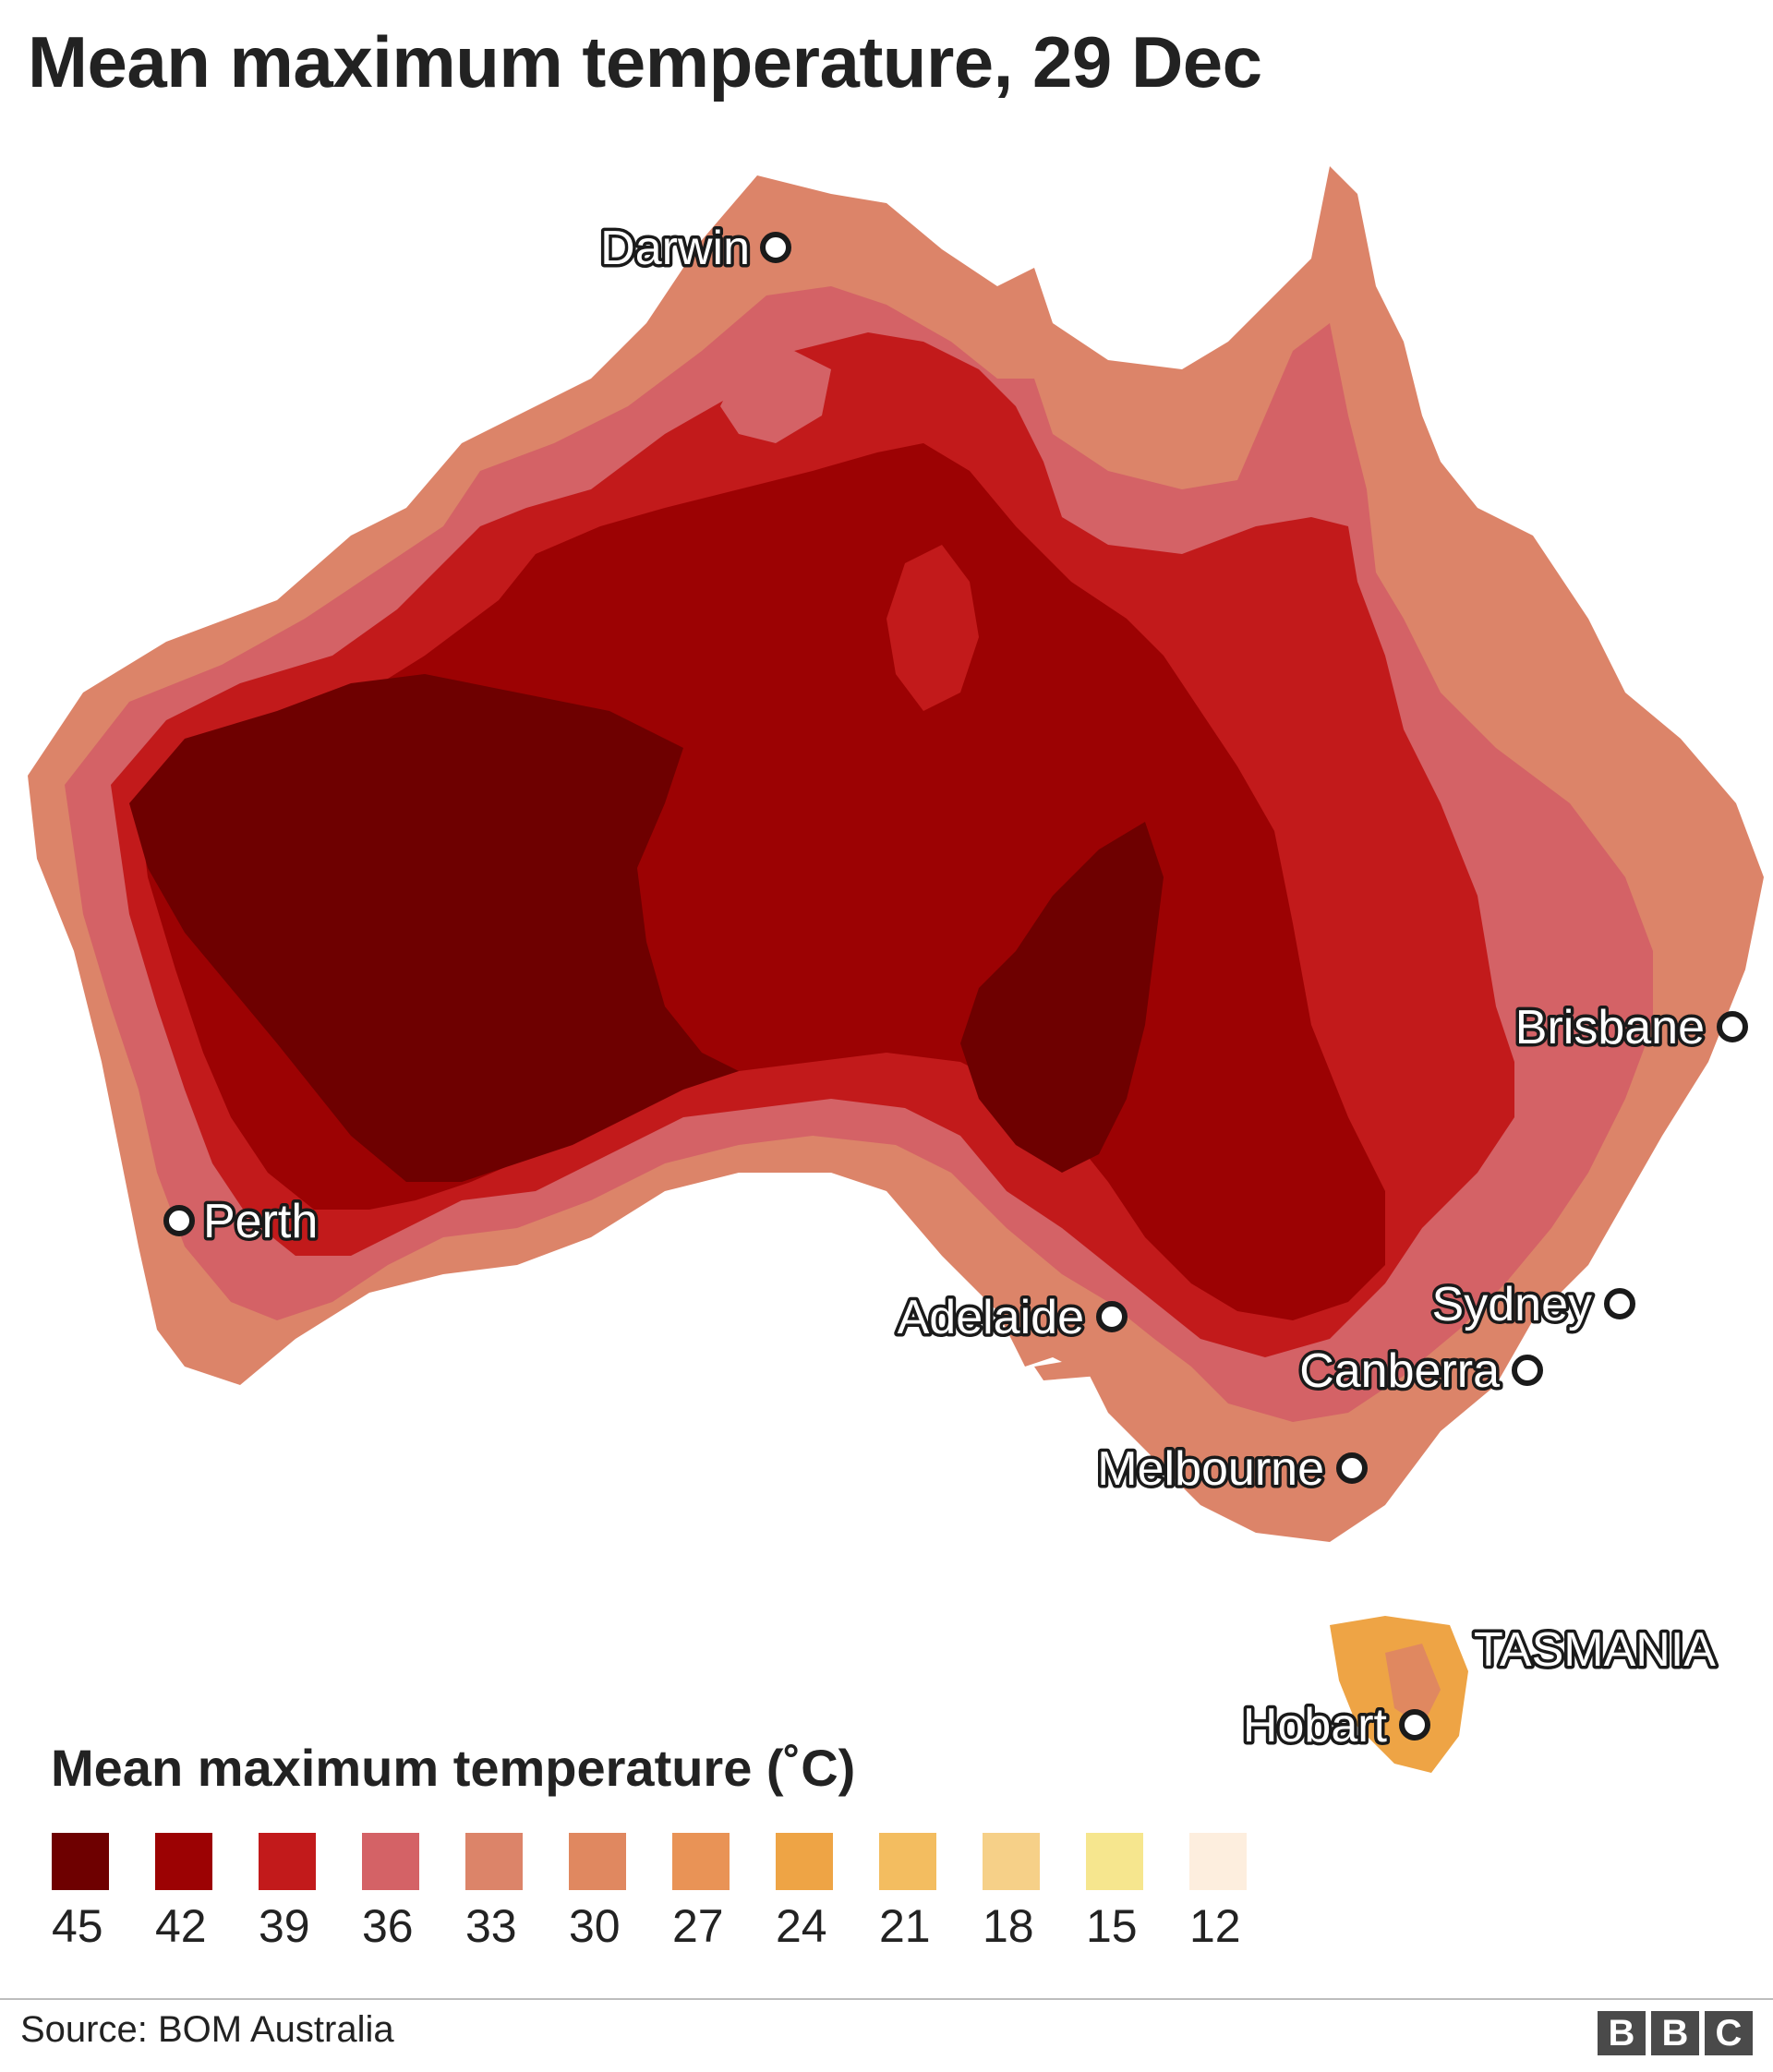 This screenshot has width=1773, height=2072. I want to click on kangaroo-island, so click(1066, 1368).